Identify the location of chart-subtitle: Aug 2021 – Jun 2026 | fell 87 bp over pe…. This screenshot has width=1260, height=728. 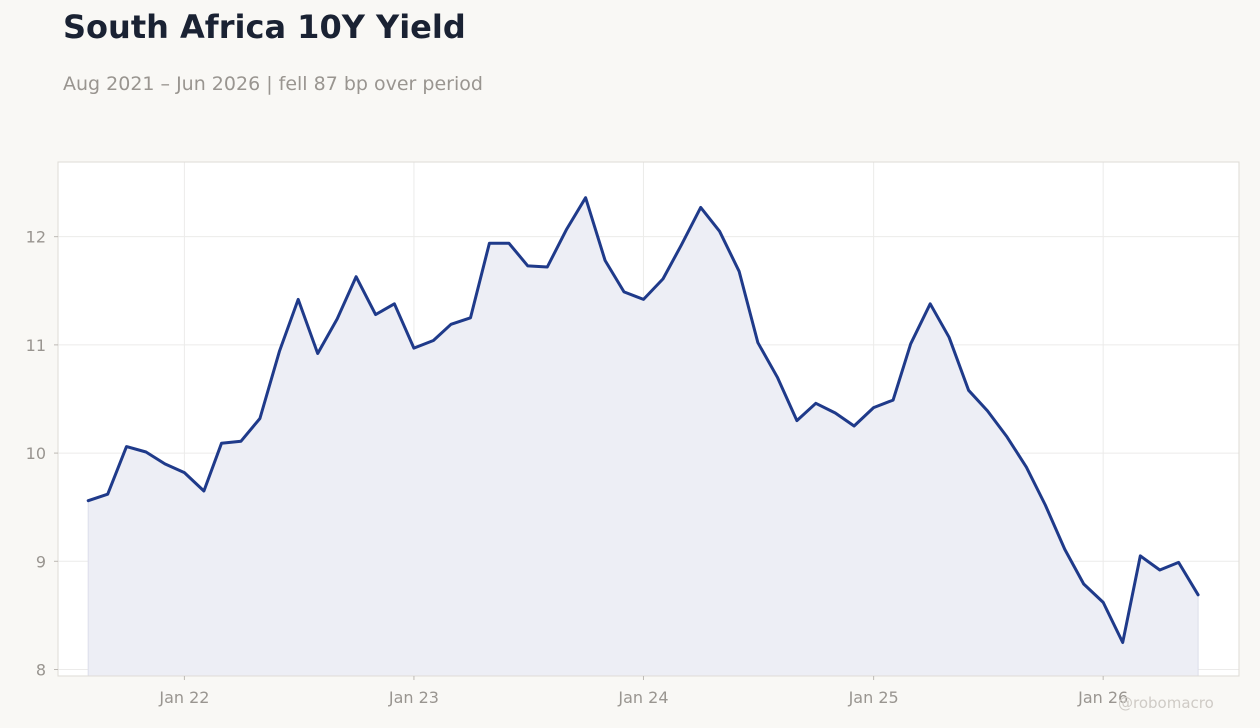
(273, 84).